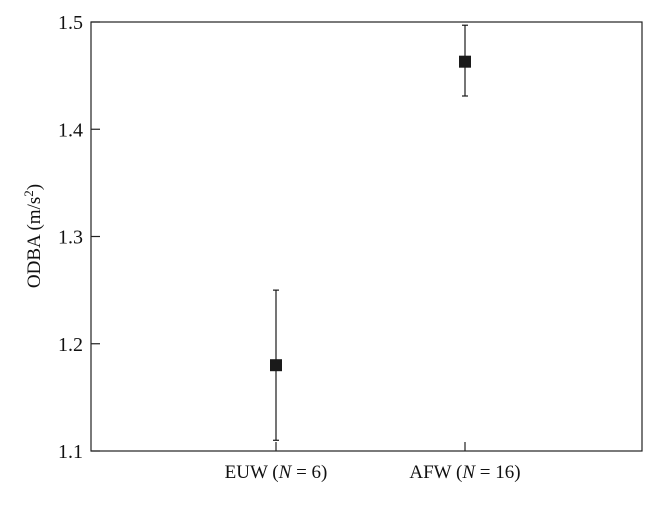 The image size is (660, 509). What do you see at coordinates (70, 130) in the screenshot?
I see `y-tick-label: 1.4` at bounding box center [70, 130].